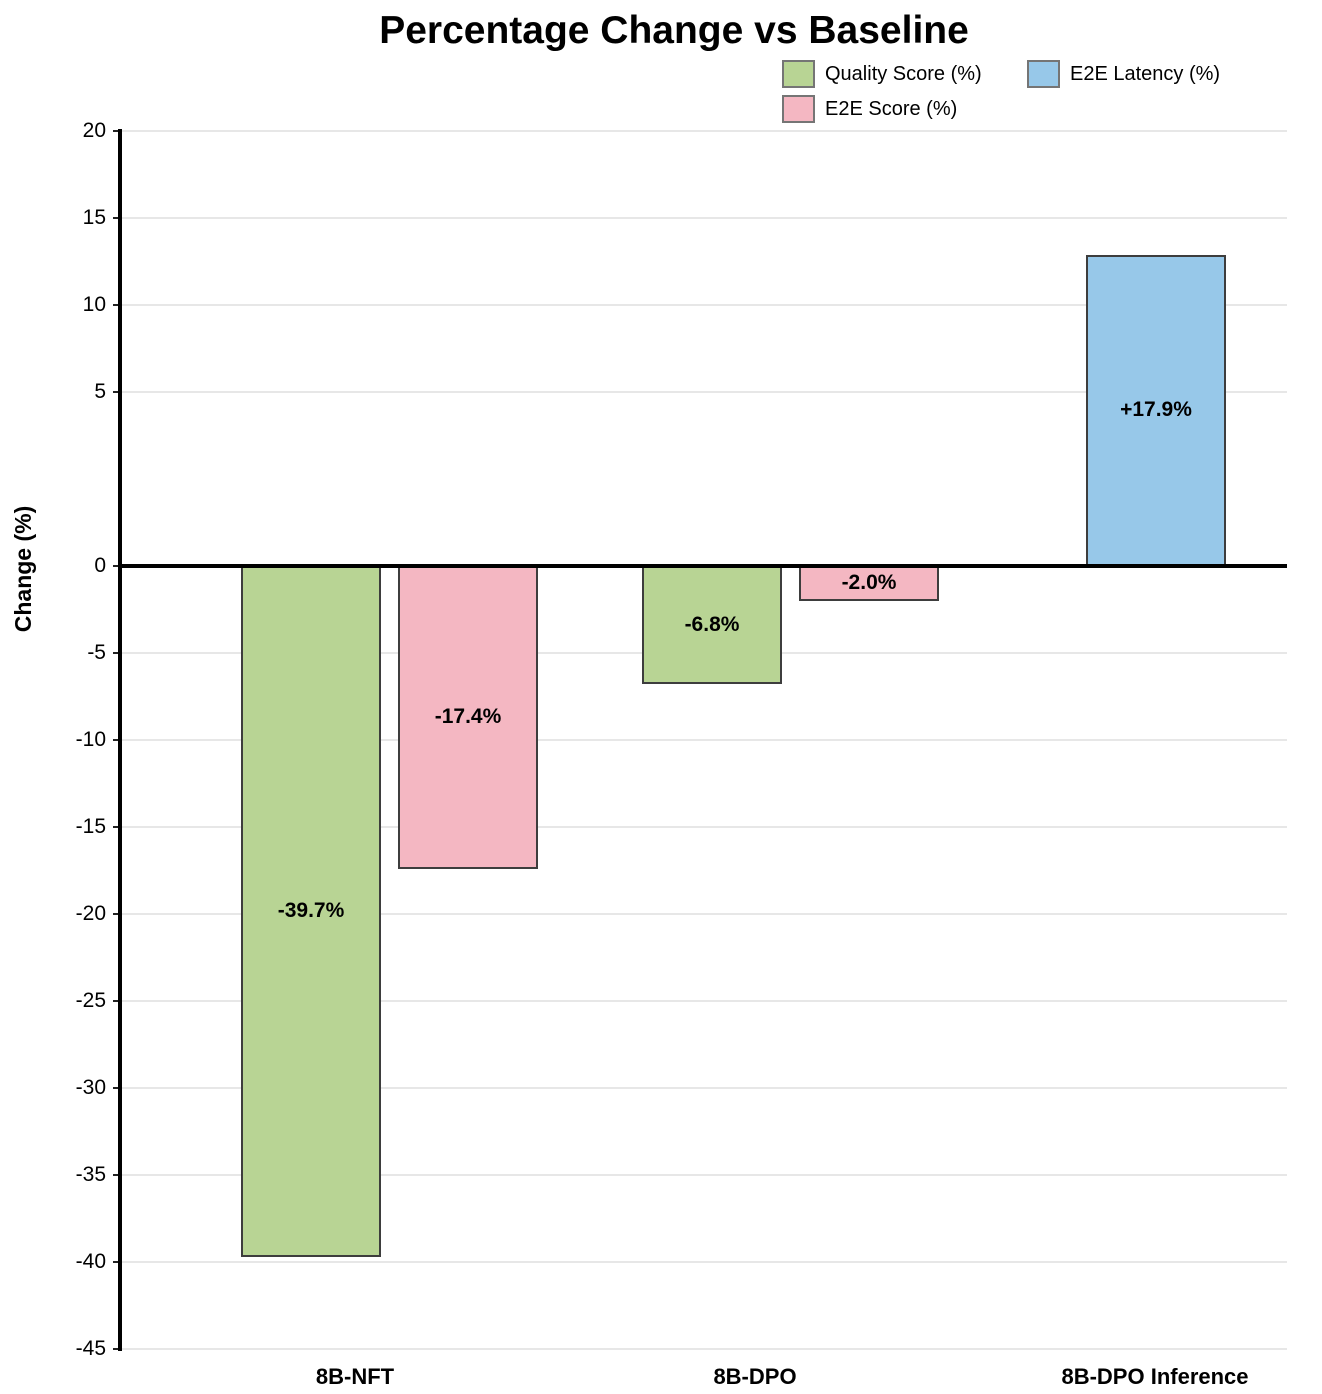  Describe the element at coordinates (96, 652) in the screenshot. I see `y-tick-label--5: -5` at that location.